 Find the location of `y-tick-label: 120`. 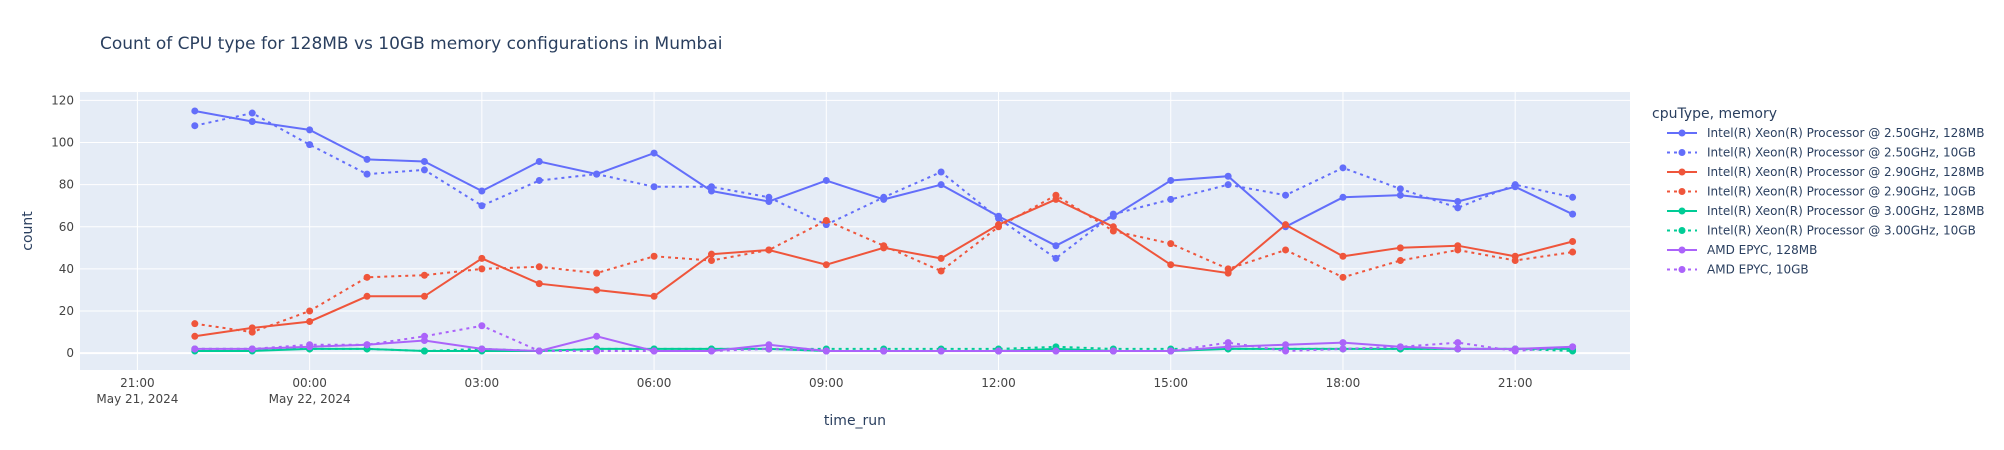

y-tick-label: 120 is located at coordinates (62, 100).